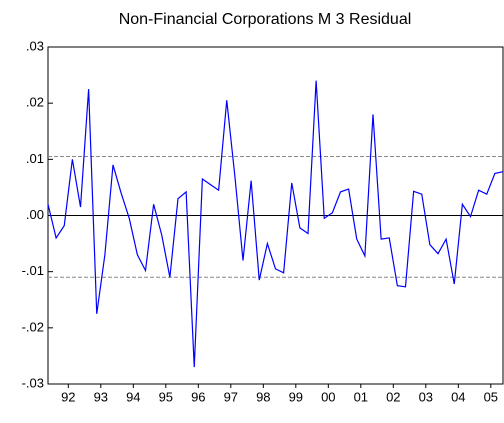 This screenshot has width=504, height=423. What do you see at coordinates (101, 396) in the screenshot?
I see `x-tick-label: 93` at bounding box center [101, 396].